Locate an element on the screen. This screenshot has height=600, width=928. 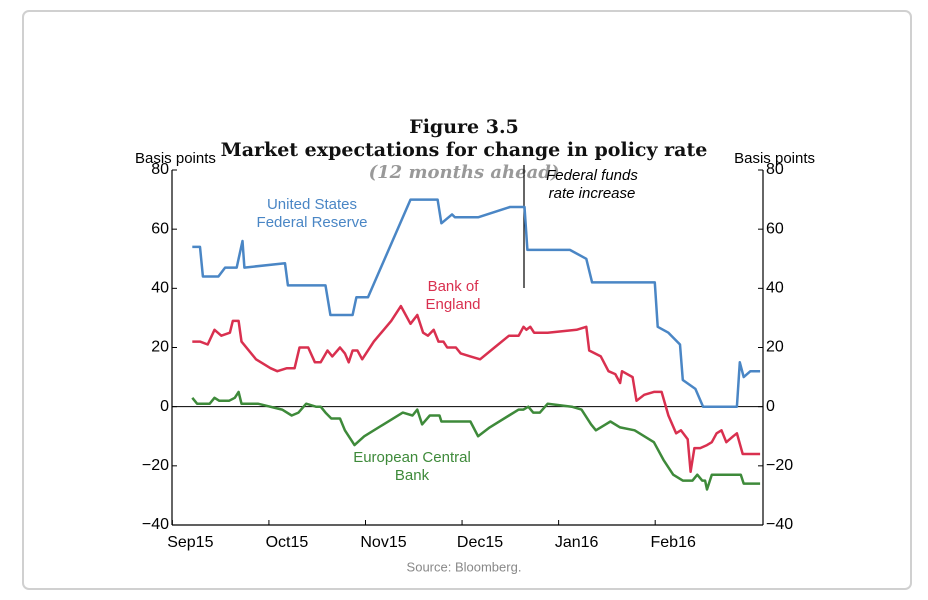
y-tick-label: −20 is located at coordinates (155, 465).